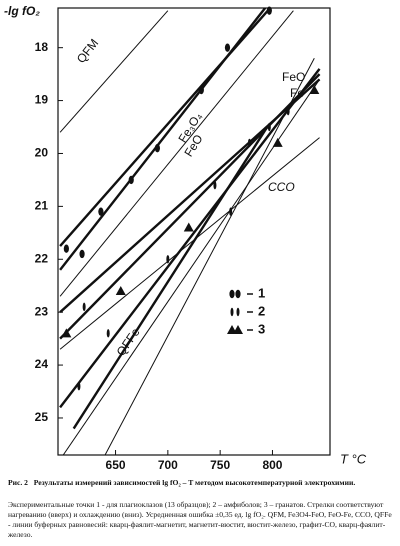 The width and height of the screenshot is (400, 546). What do you see at coordinates (42, 47) in the screenshot?
I see `y-tick-label: 18` at bounding box center [42, 47].